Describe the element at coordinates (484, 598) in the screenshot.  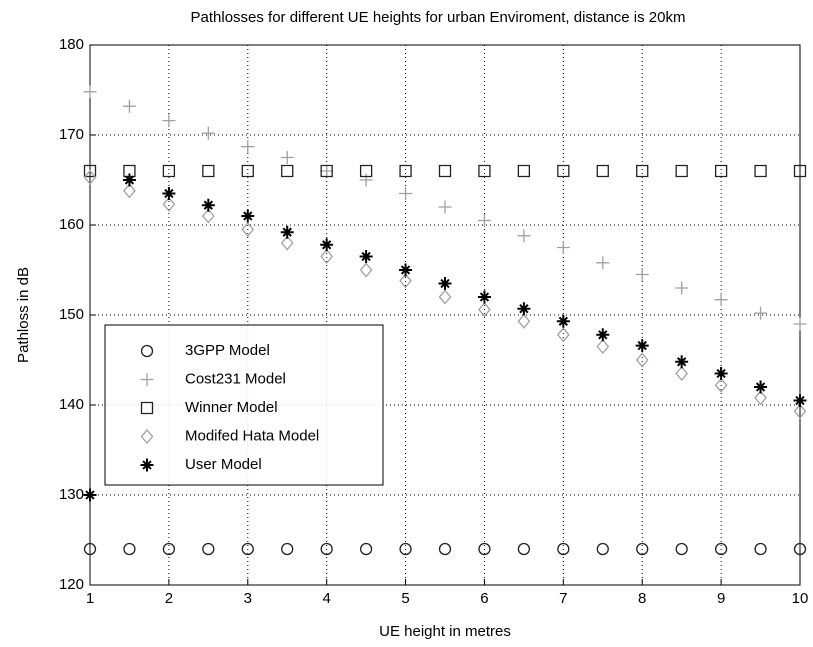
I see `x-tick-label: 6` at that location.